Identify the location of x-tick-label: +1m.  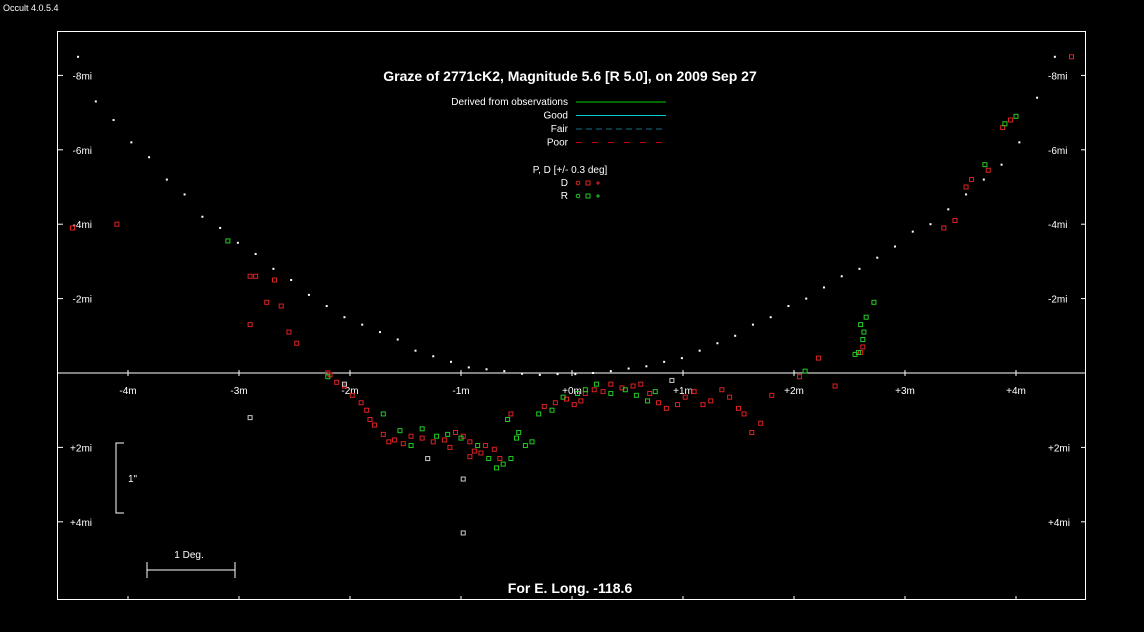
(683, 391).